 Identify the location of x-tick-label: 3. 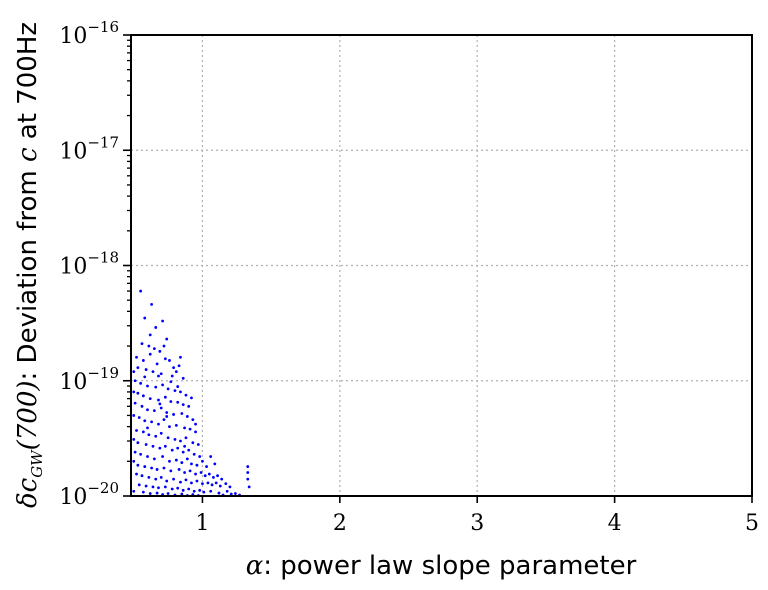
(477, 523).